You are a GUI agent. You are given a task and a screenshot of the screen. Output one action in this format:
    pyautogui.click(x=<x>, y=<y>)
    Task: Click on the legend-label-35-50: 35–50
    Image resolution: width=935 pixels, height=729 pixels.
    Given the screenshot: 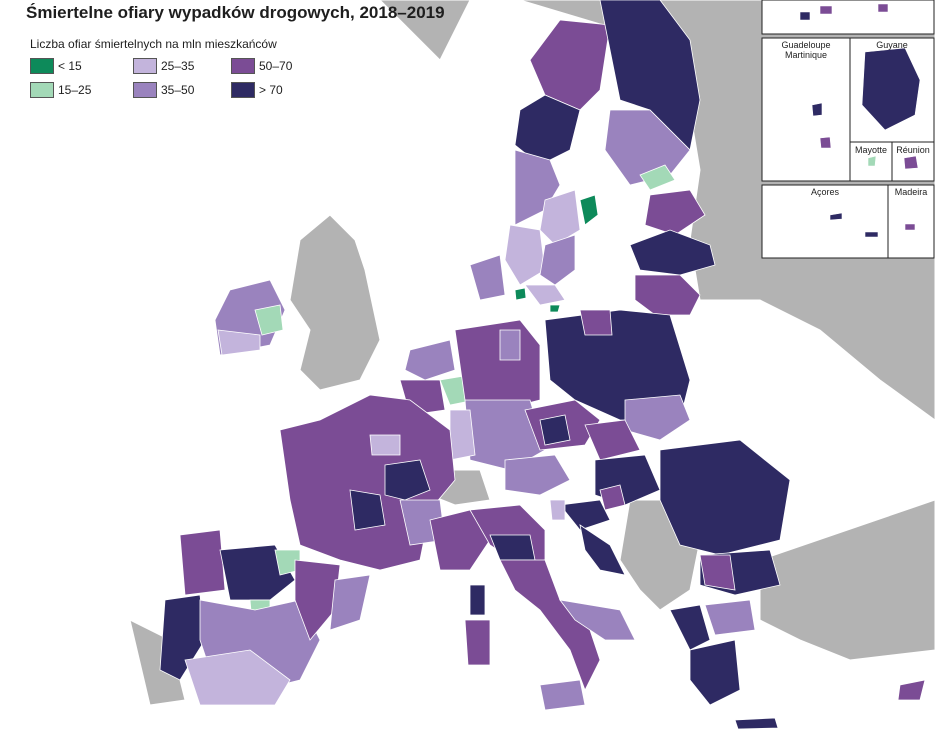 What is the action you would take?
    pyautogui.click(x=178, y=90)
    